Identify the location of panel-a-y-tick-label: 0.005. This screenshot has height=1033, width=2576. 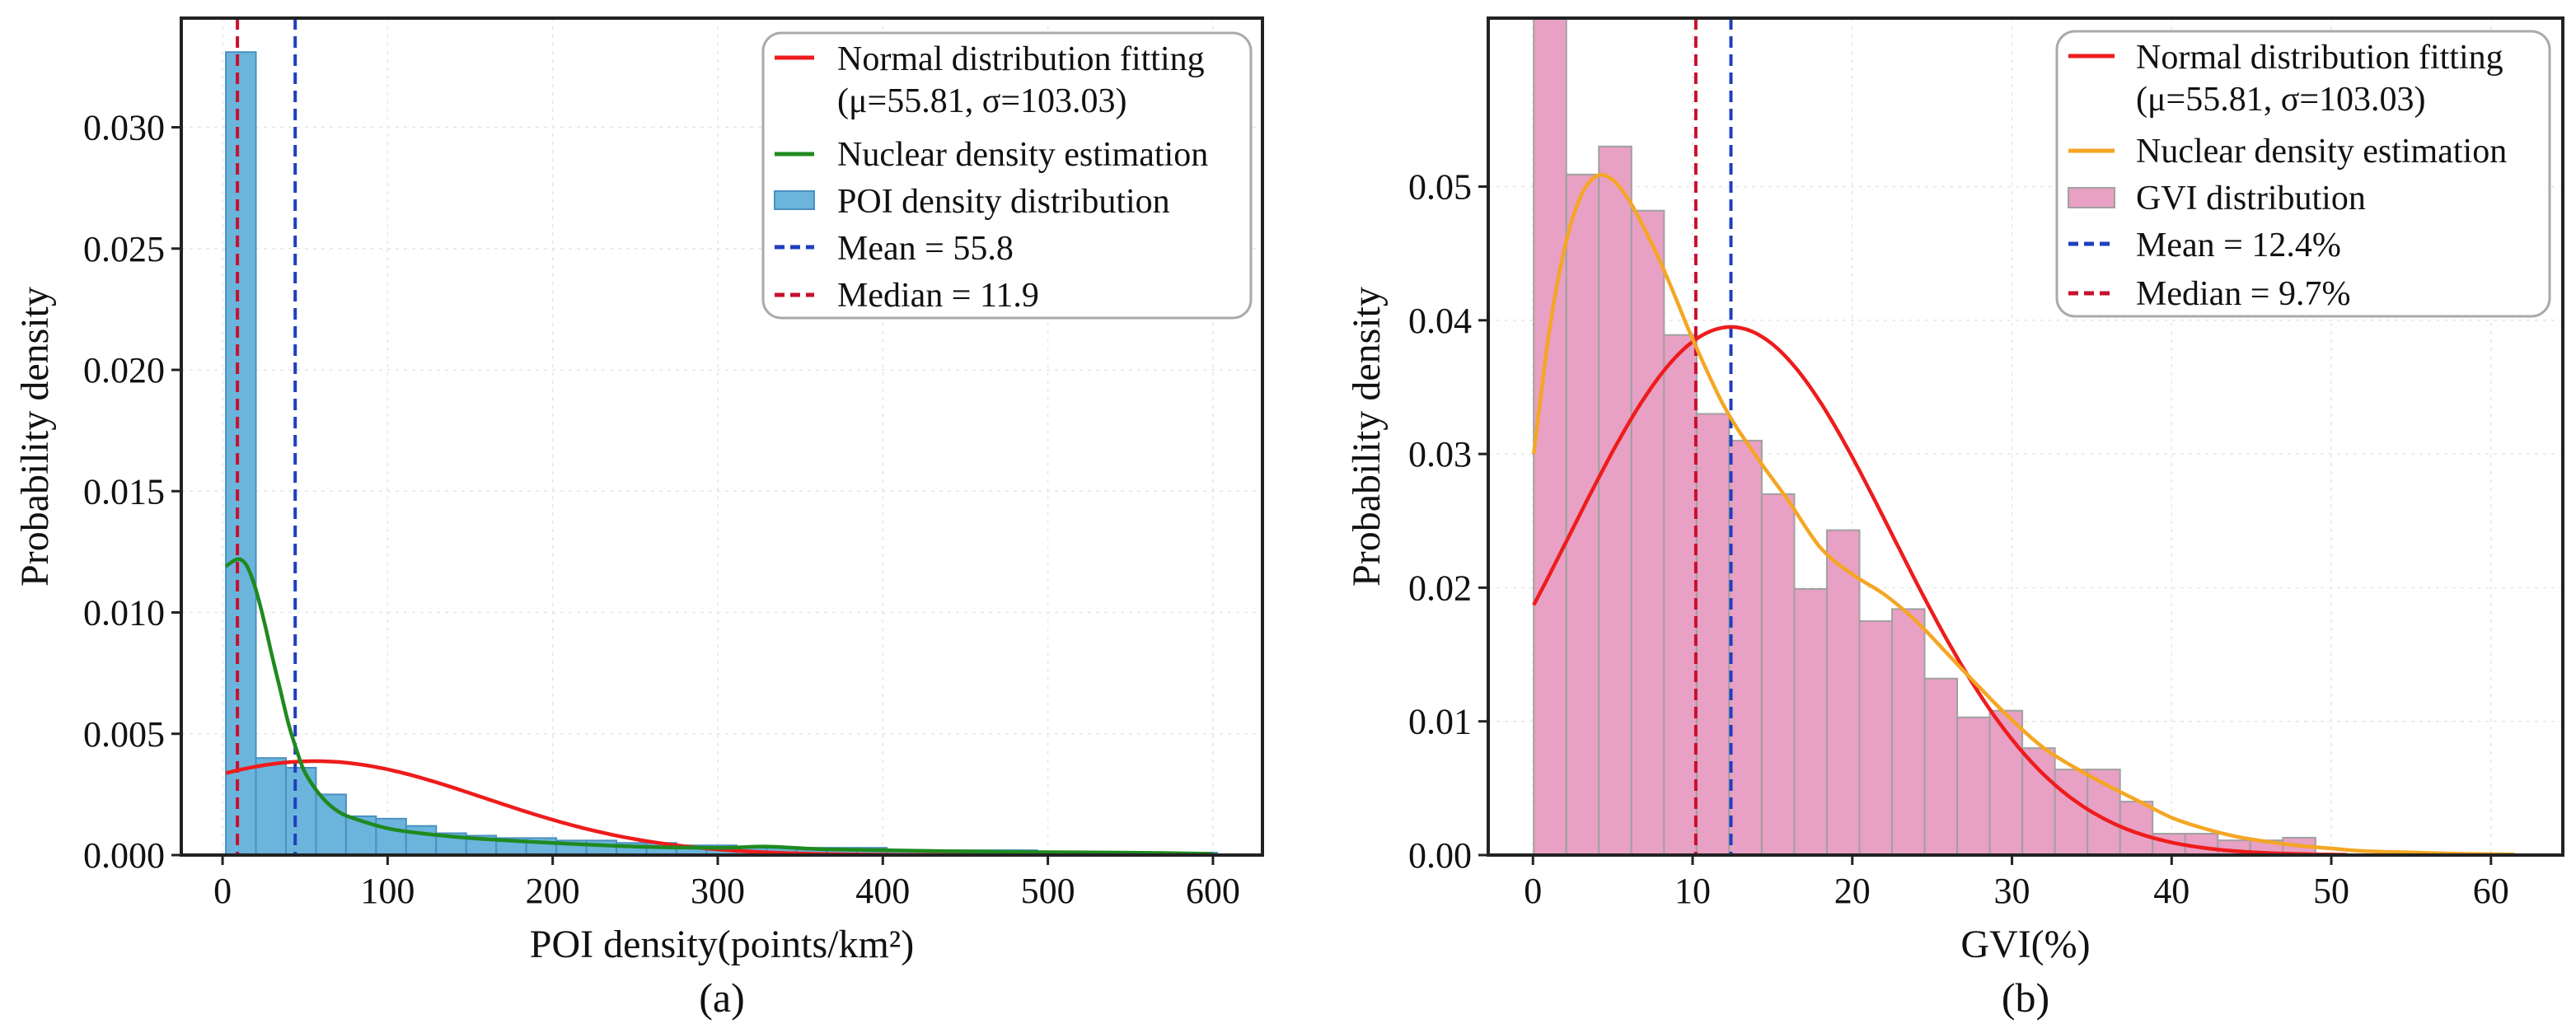
(124, 734).